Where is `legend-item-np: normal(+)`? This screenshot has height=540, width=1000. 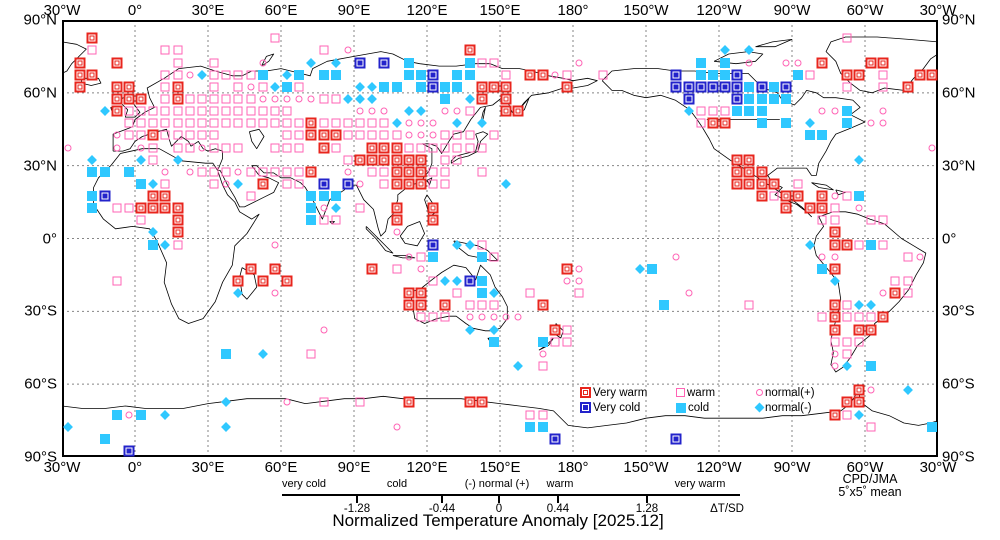 legend-item-np: normal(+) is located at coordinates (798, 393).